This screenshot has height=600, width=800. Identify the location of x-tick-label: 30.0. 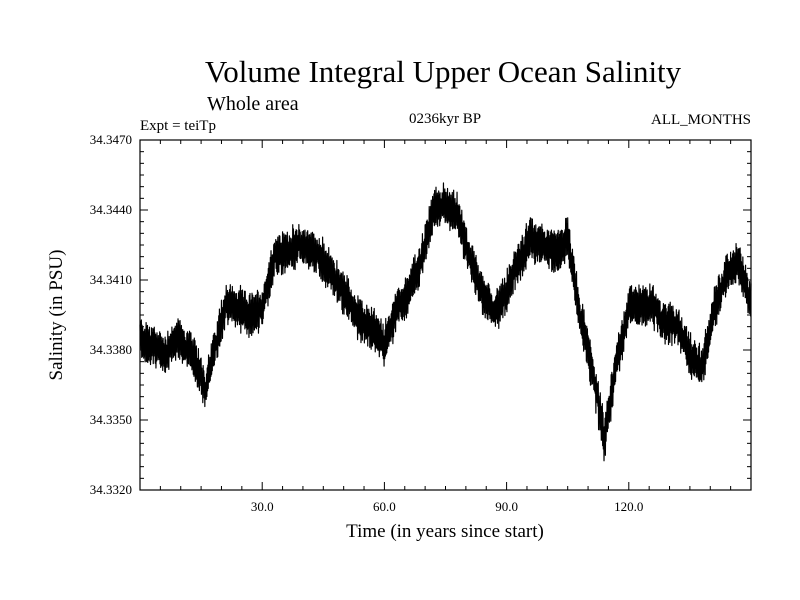
(262, 506).